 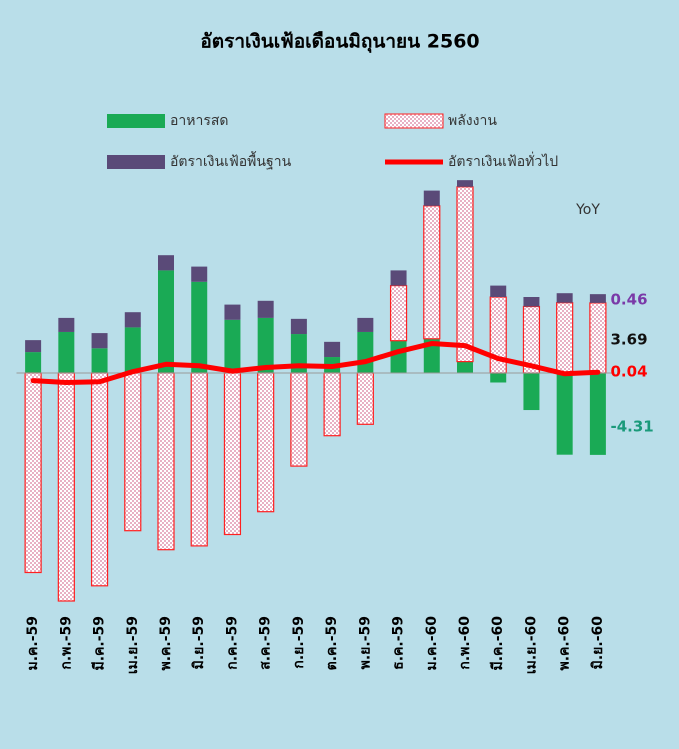 What do you see at coordinates (629, 372) in the screenshot?
I see `data-label: 0.04` at bounding box center [629, 372].